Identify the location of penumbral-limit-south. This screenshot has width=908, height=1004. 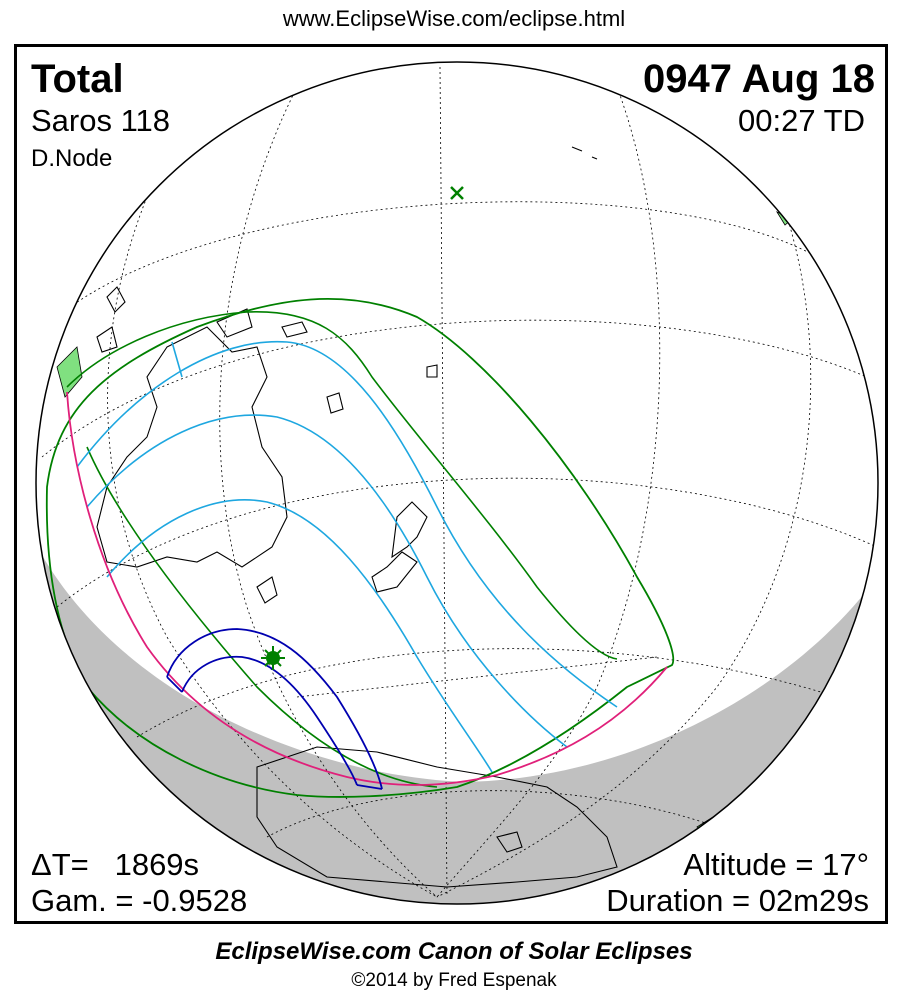
(262, 617).